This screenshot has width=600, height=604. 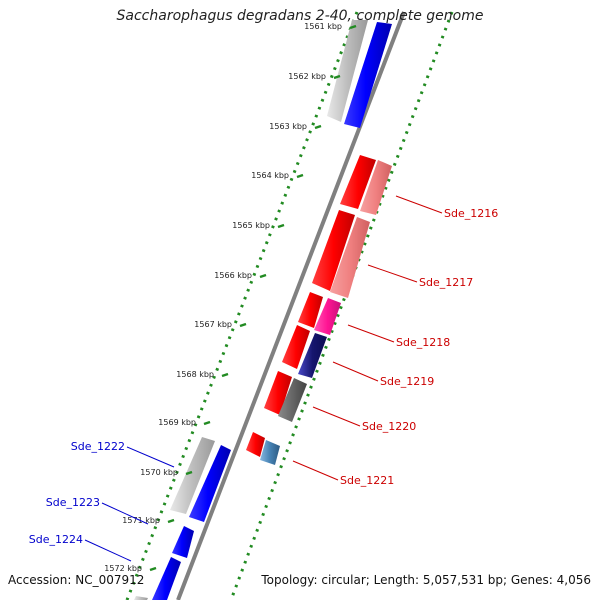 I want to click on gene-label: Sde_1216, so click(x=471, y=213).